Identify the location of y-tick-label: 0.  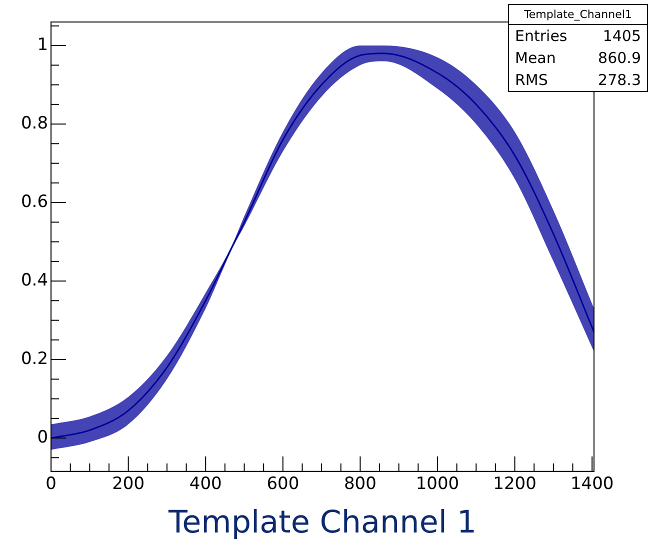
(42, 437).